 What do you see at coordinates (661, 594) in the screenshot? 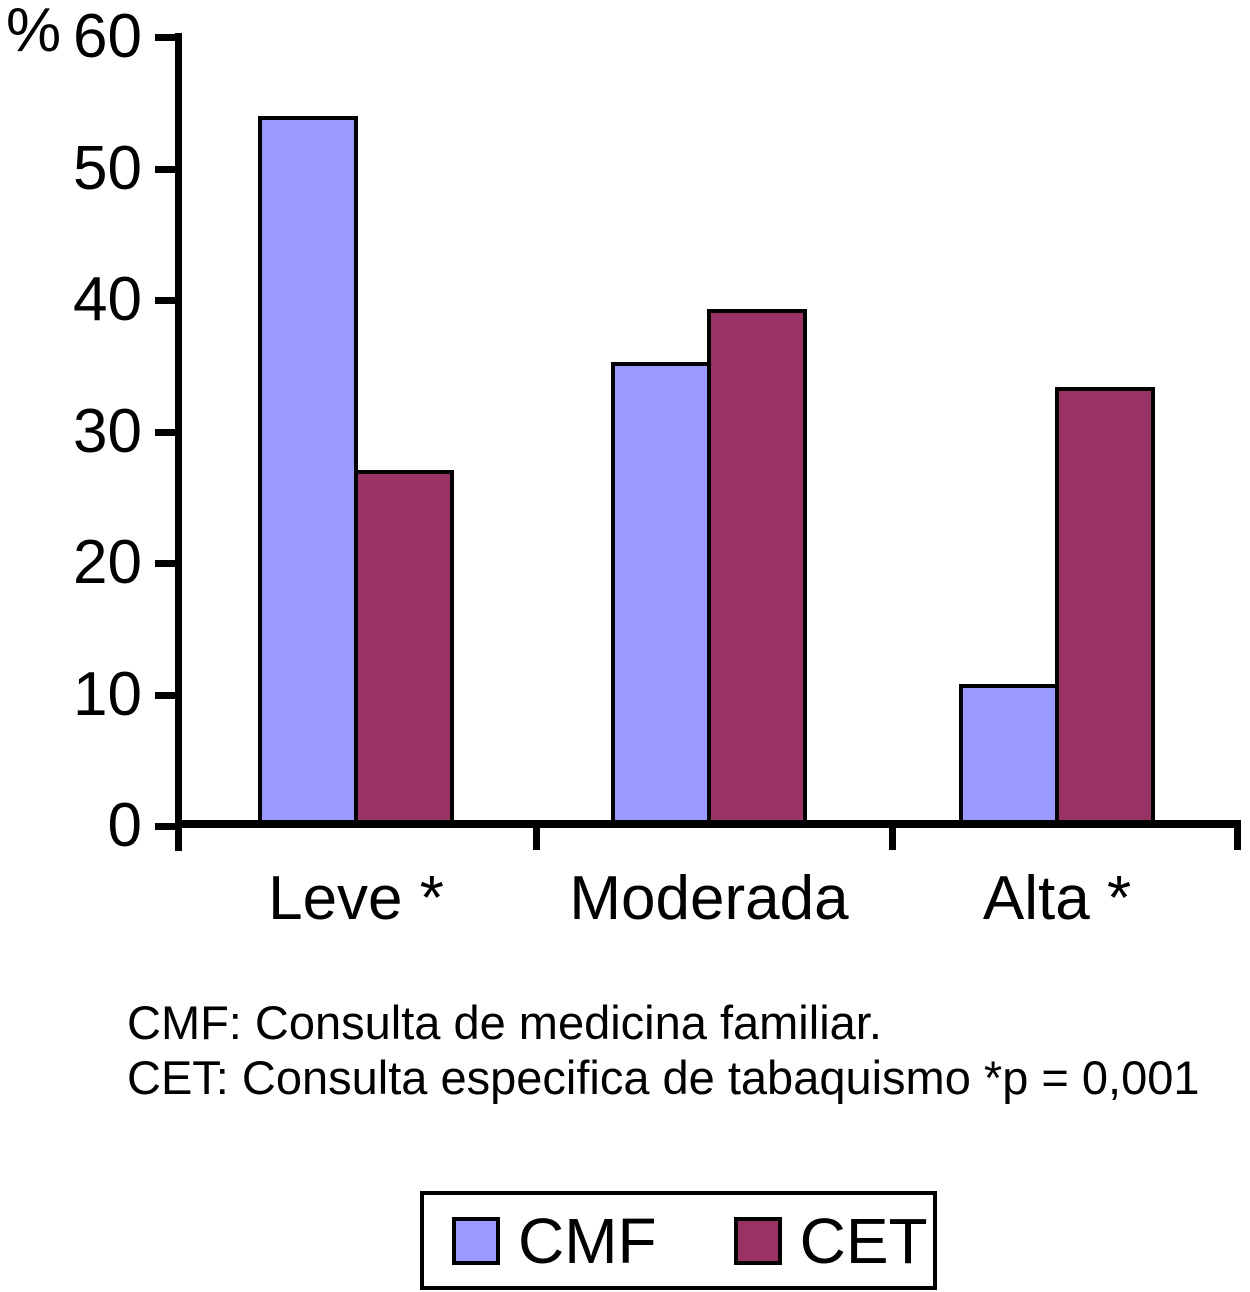
I see `bar-cmf-moderada` at bounding box center [661, 594].